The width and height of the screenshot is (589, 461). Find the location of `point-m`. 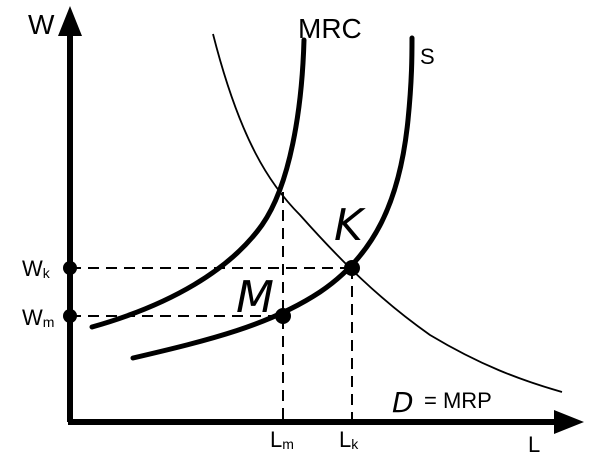

point-m is located at coordinates (283, 316).